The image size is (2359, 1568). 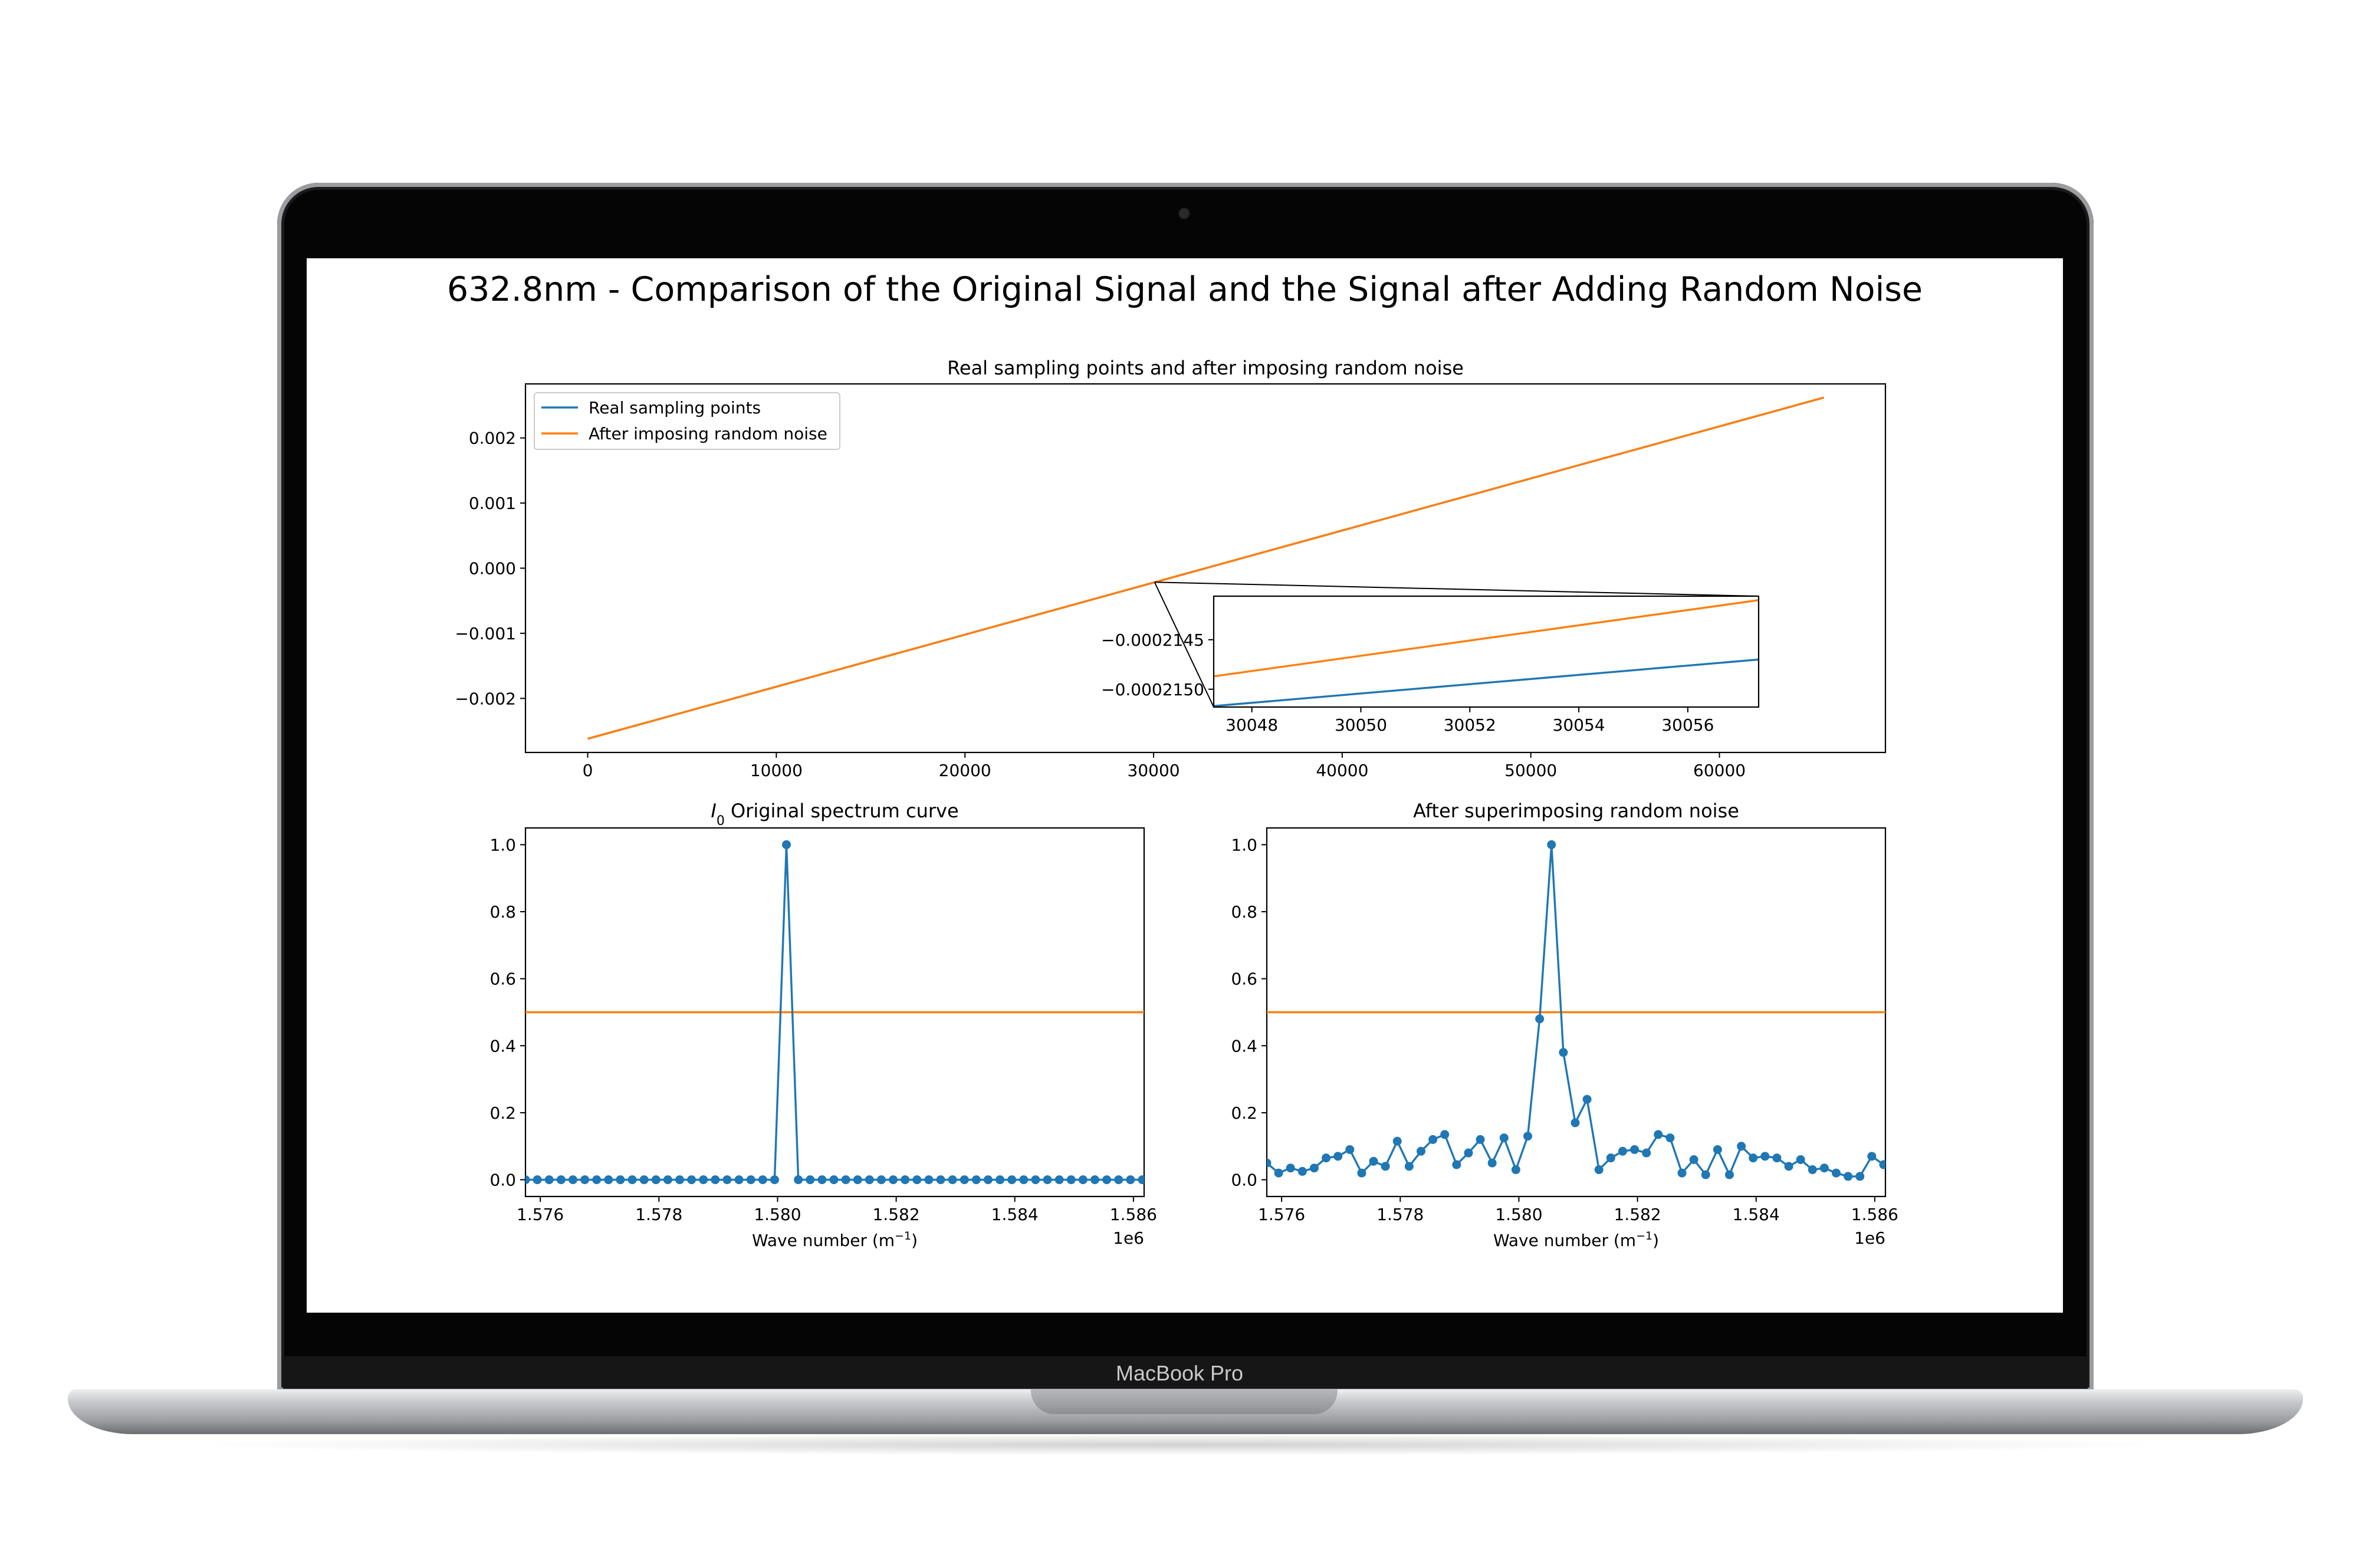 I want to click on x-tick-label: 0, so click(x=588, y=770).